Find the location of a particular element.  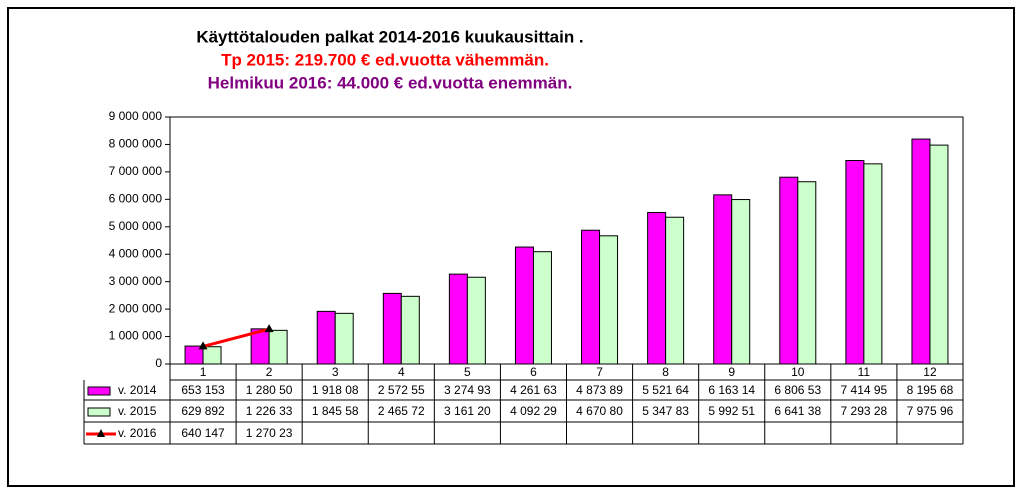

table-cell: 2 572 55 is located at coordinates (401, 390).